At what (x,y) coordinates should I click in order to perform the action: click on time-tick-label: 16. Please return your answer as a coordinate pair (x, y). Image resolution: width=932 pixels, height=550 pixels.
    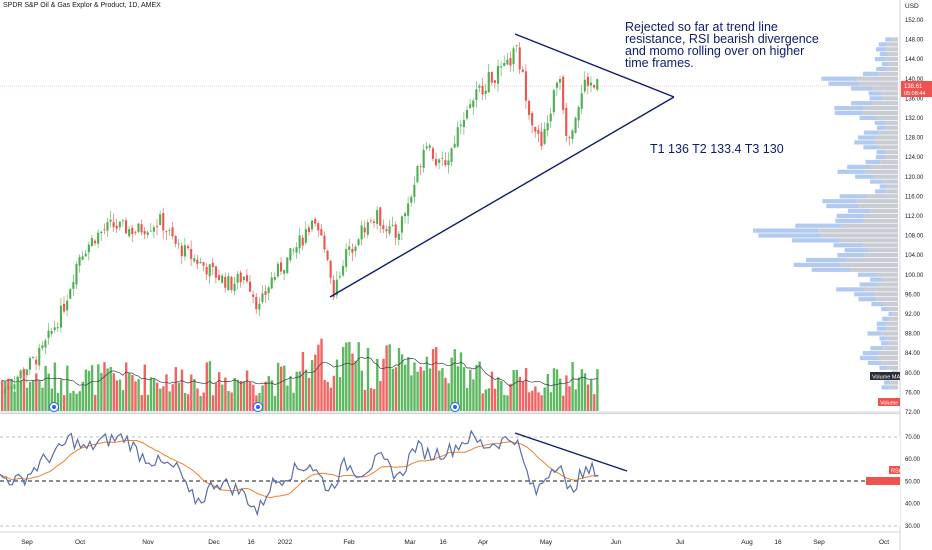
    Looking at the image, I should click on (778, 542).